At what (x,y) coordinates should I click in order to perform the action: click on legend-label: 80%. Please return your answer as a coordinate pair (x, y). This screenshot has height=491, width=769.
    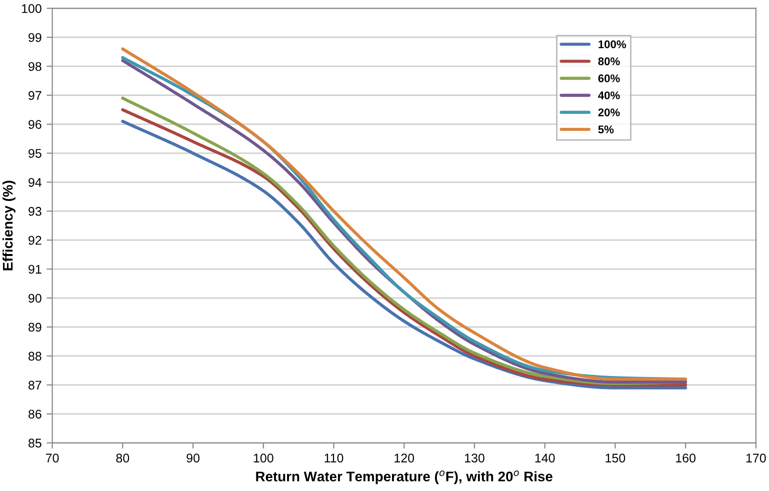
    Looking at the image, I should click on (609, 61).